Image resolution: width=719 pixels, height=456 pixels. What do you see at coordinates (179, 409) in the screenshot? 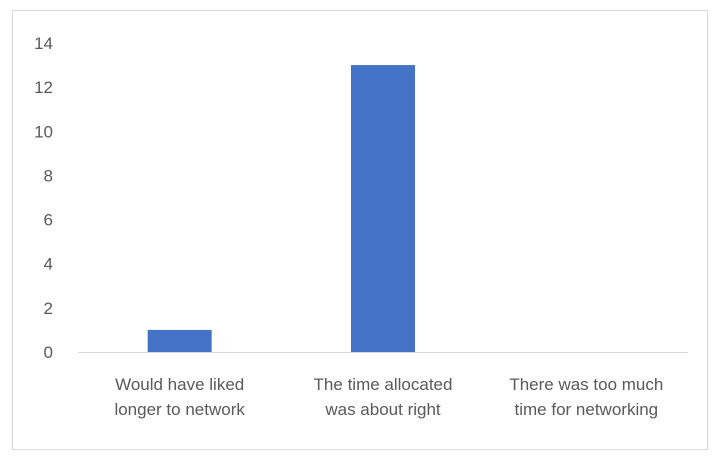
I see `x-tick-label-line: longer to network` at bounding box center [179, 409].